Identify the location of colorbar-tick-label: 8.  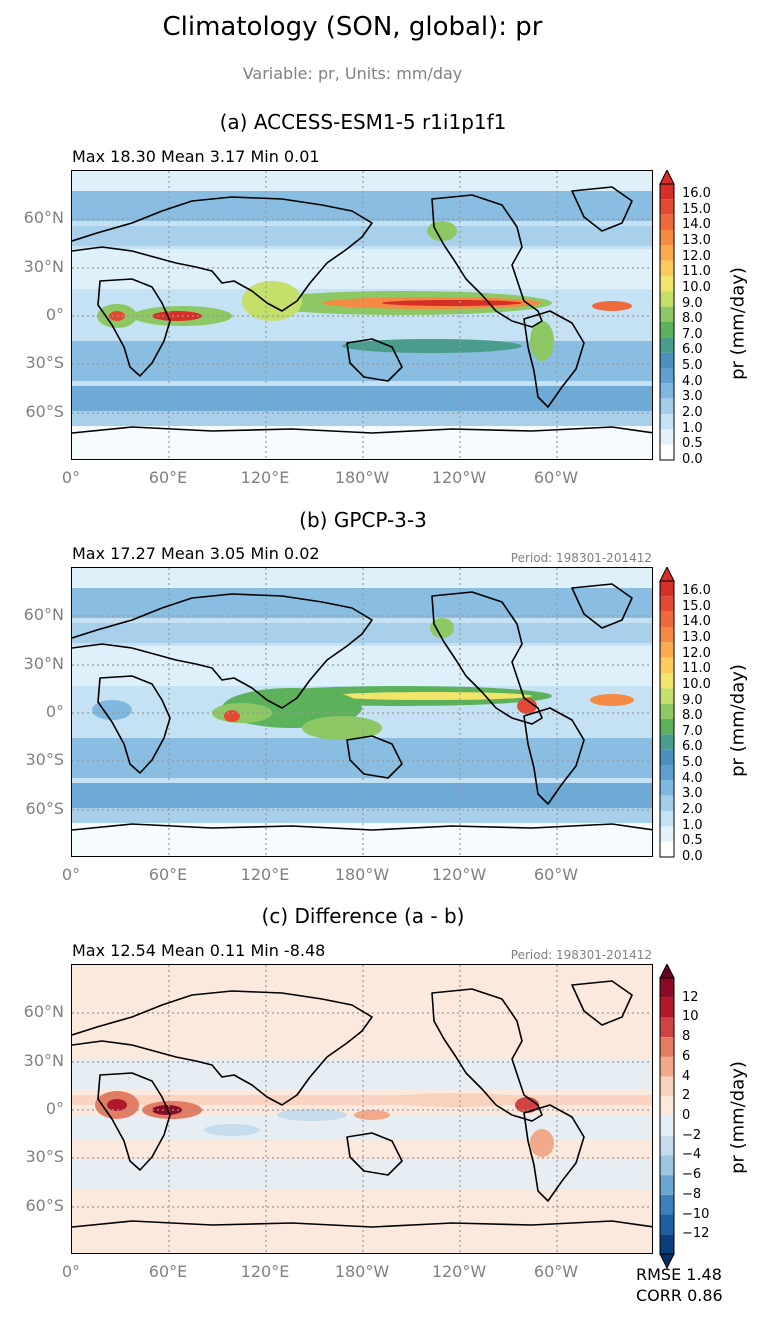
(686, 1037).